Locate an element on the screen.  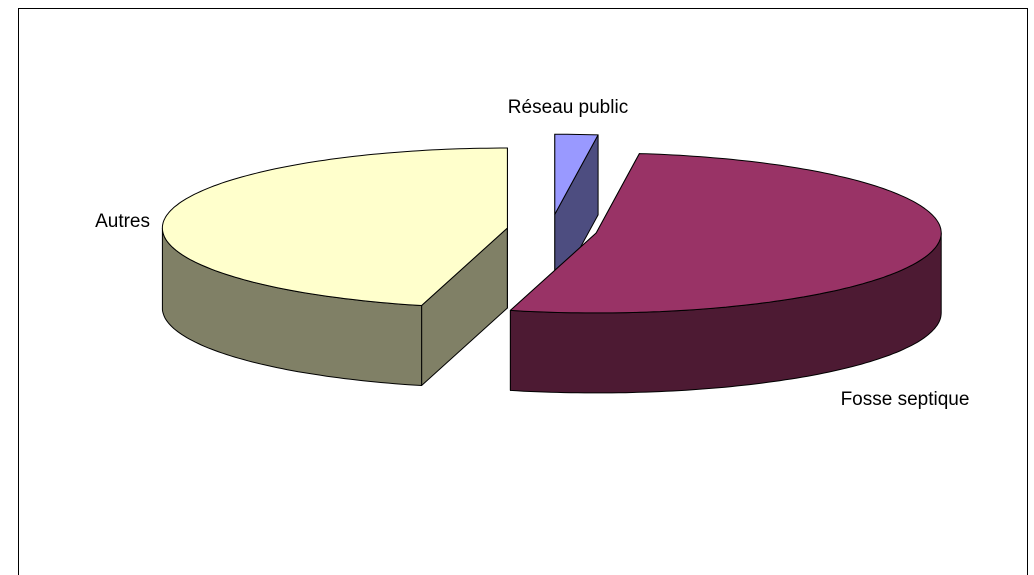
slice-label: Autres is located at coordinates (122, 221).